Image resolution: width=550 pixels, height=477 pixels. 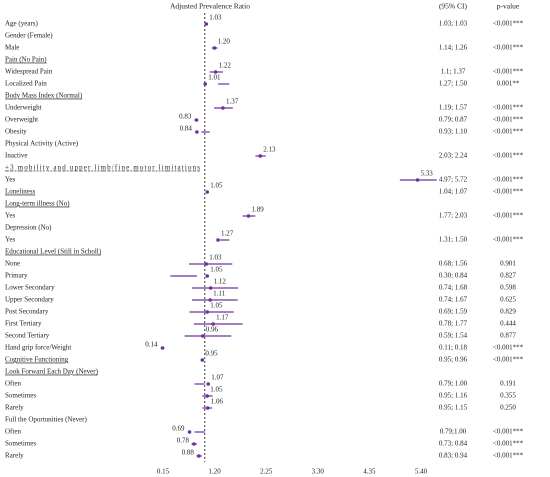 I want to click on ci-label: 0.95; 1.16, so click(x=453, y=396).